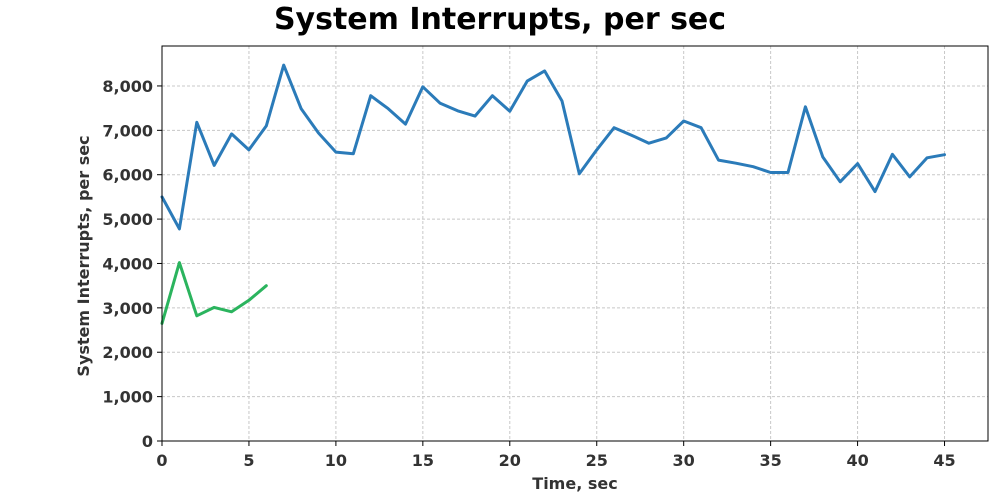  Describe the element at coordinates (83, 255) in the screenshot. I see `y-axis-label: System Interrupts, per sec` at that location.